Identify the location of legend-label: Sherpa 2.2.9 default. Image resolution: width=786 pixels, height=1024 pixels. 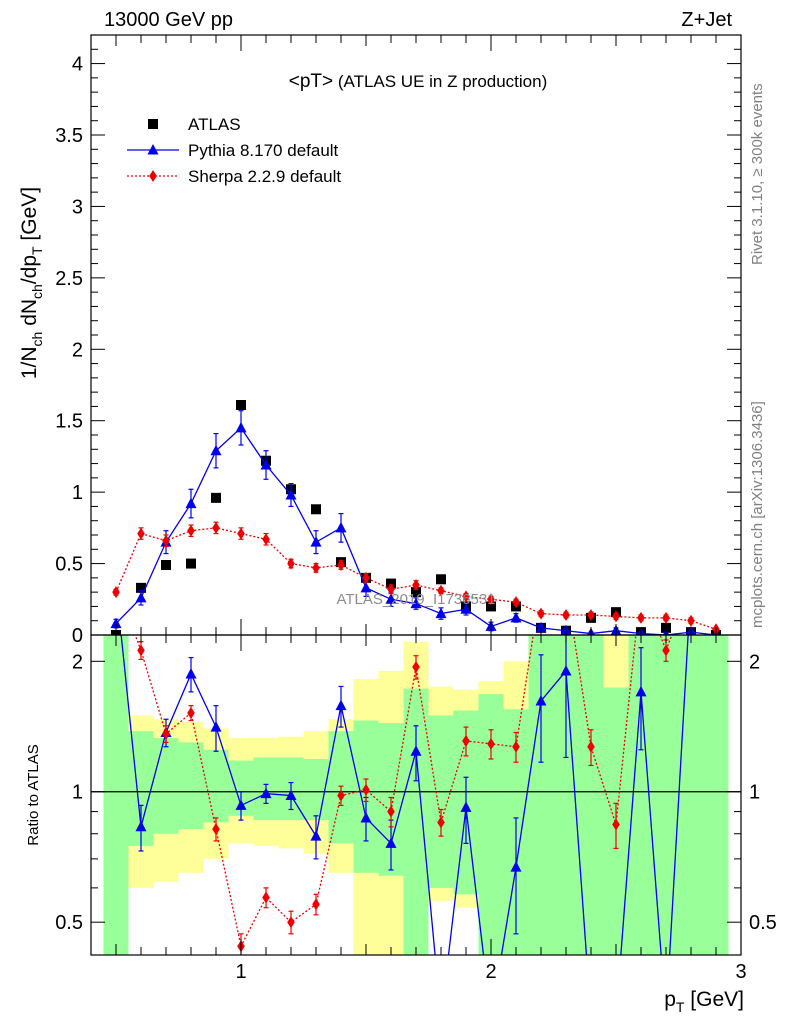
(264, 176).